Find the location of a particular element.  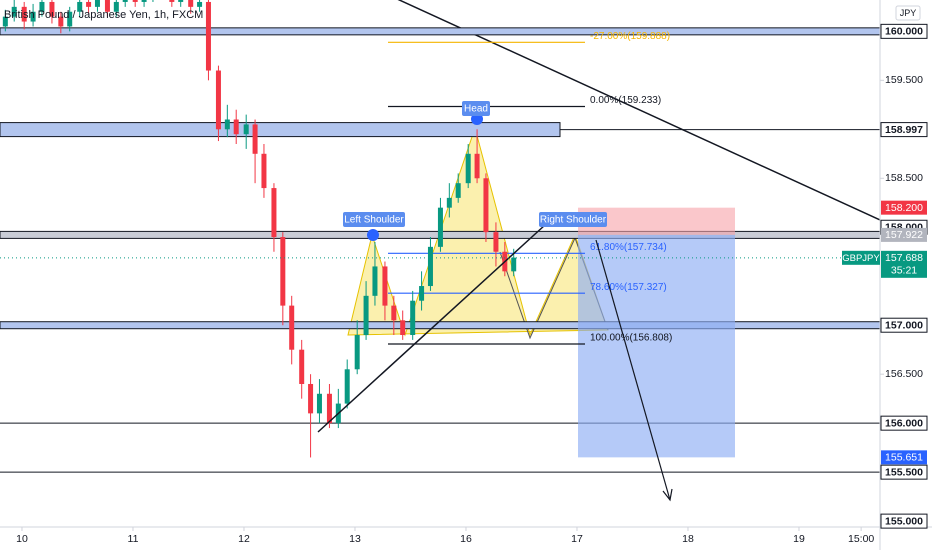

current-price: 157.688 is located at coordinates (904, 258).